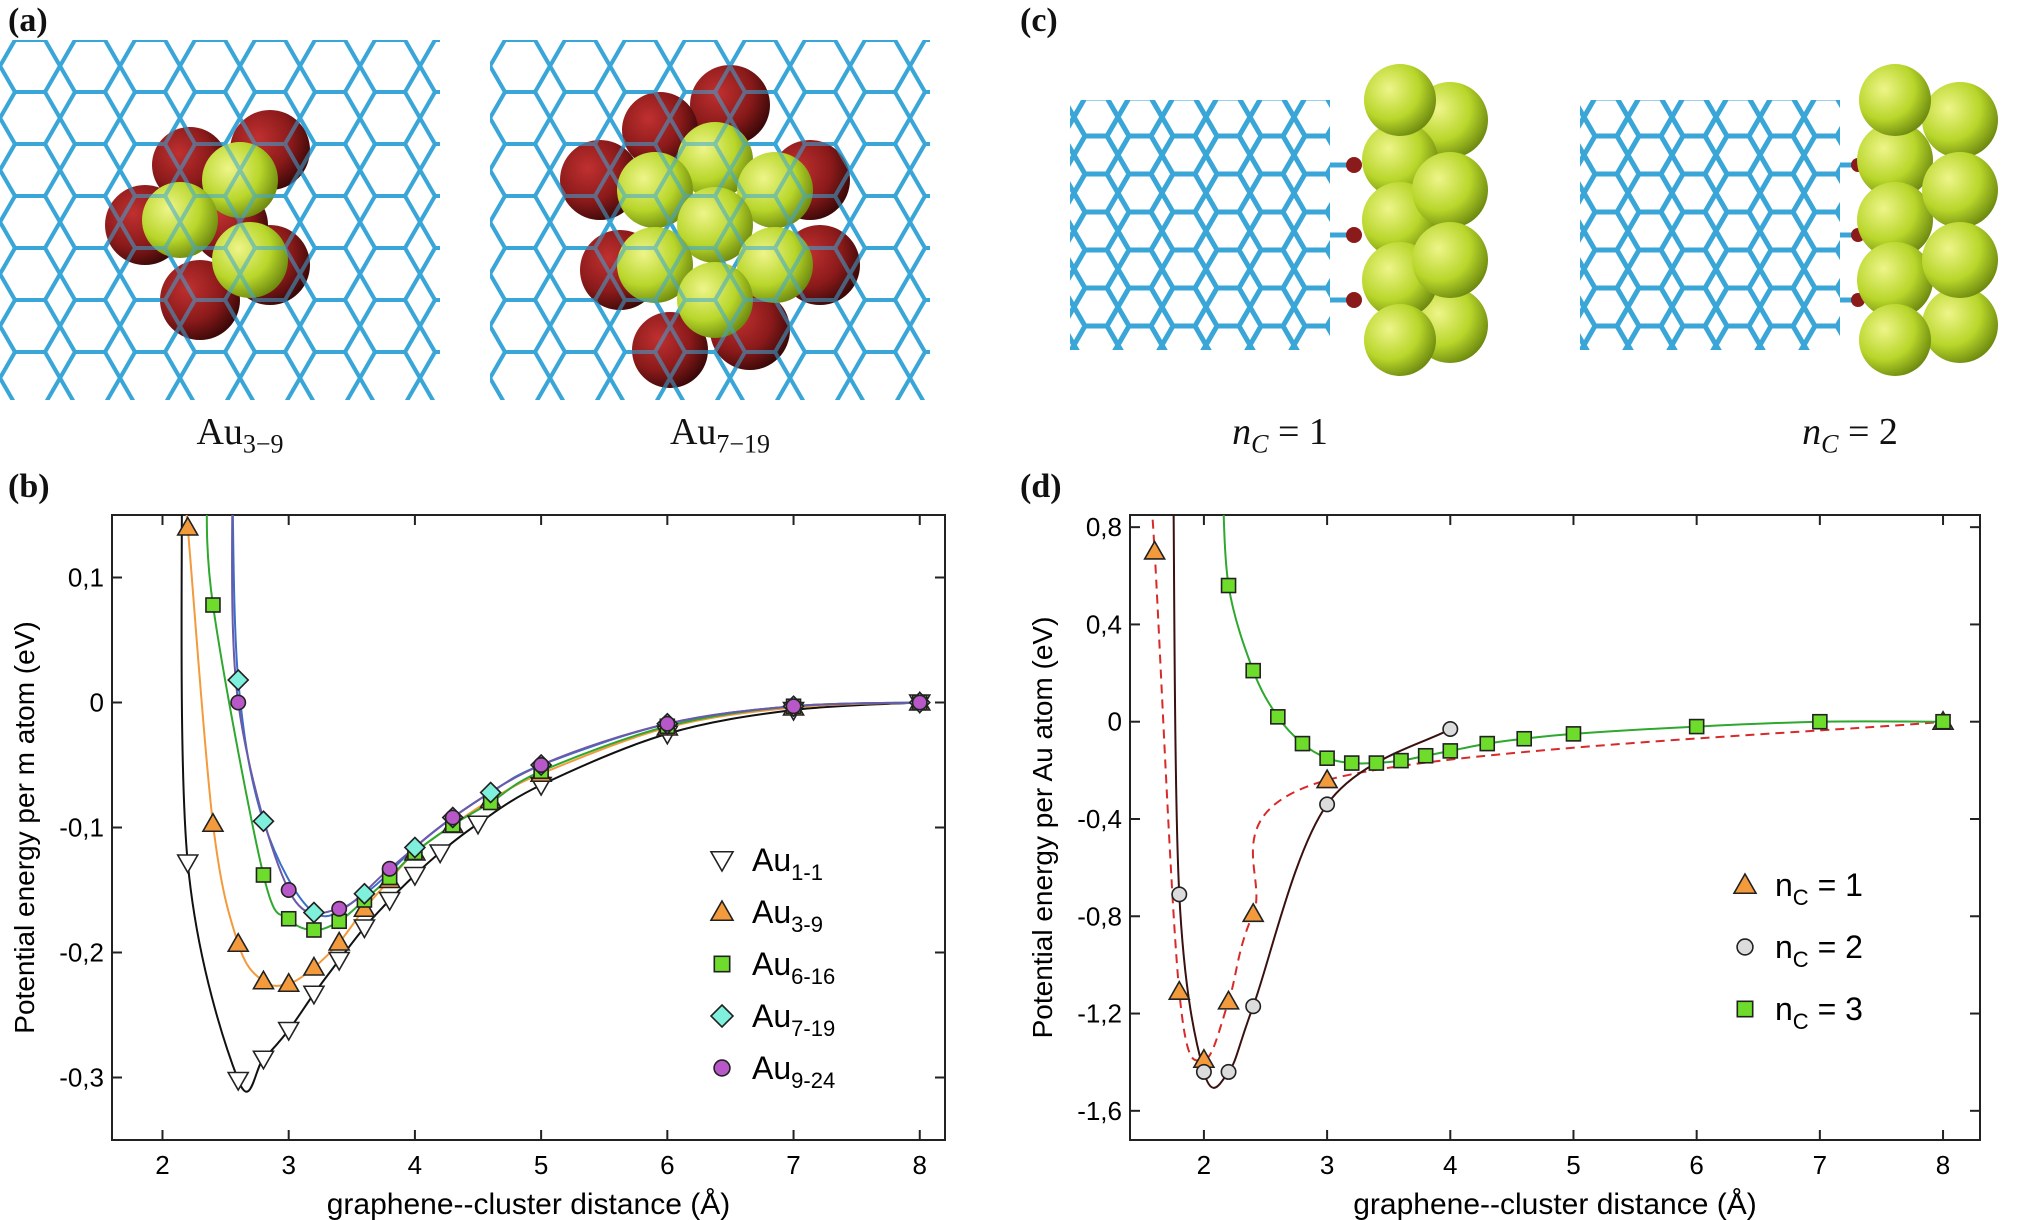 This screenshot has width=2026, height=1220. Describe the element at coordinates (1555, 1204) in the screenshot. I see `x-axis-label: graphene--cluster distance (Å)` at that location.